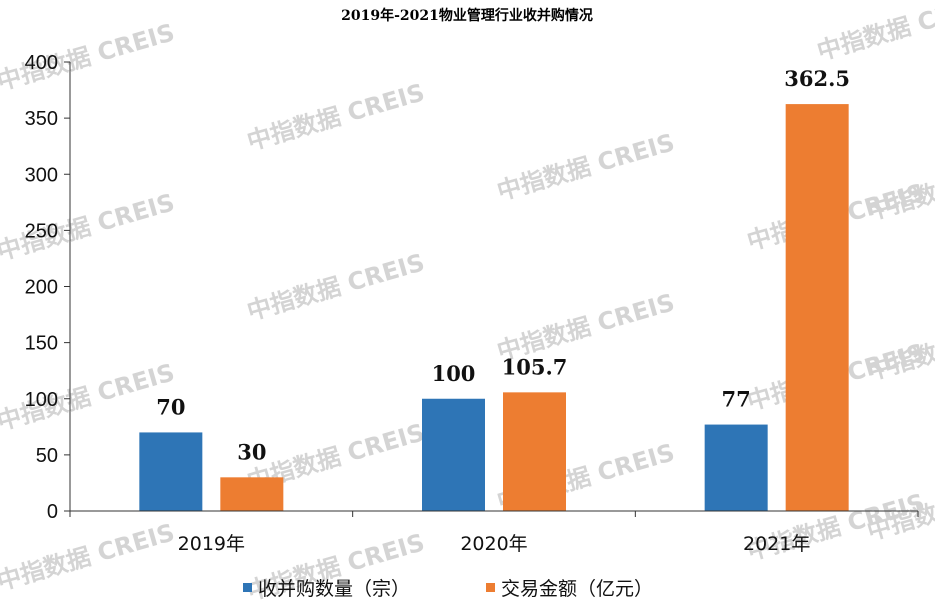 The height and width of the screenshot is (607, 935). What do you see at coordinates (736, 399) in the screenshot?
I see `data-label: 77` at bounding box center [736, 399].